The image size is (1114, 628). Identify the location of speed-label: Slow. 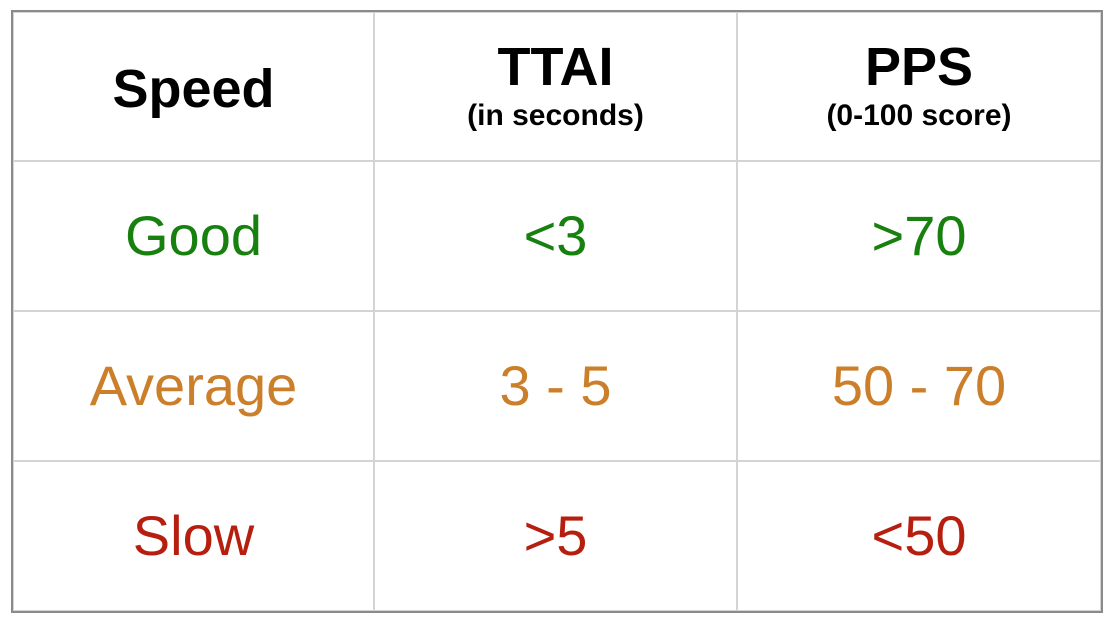
(193, 535).